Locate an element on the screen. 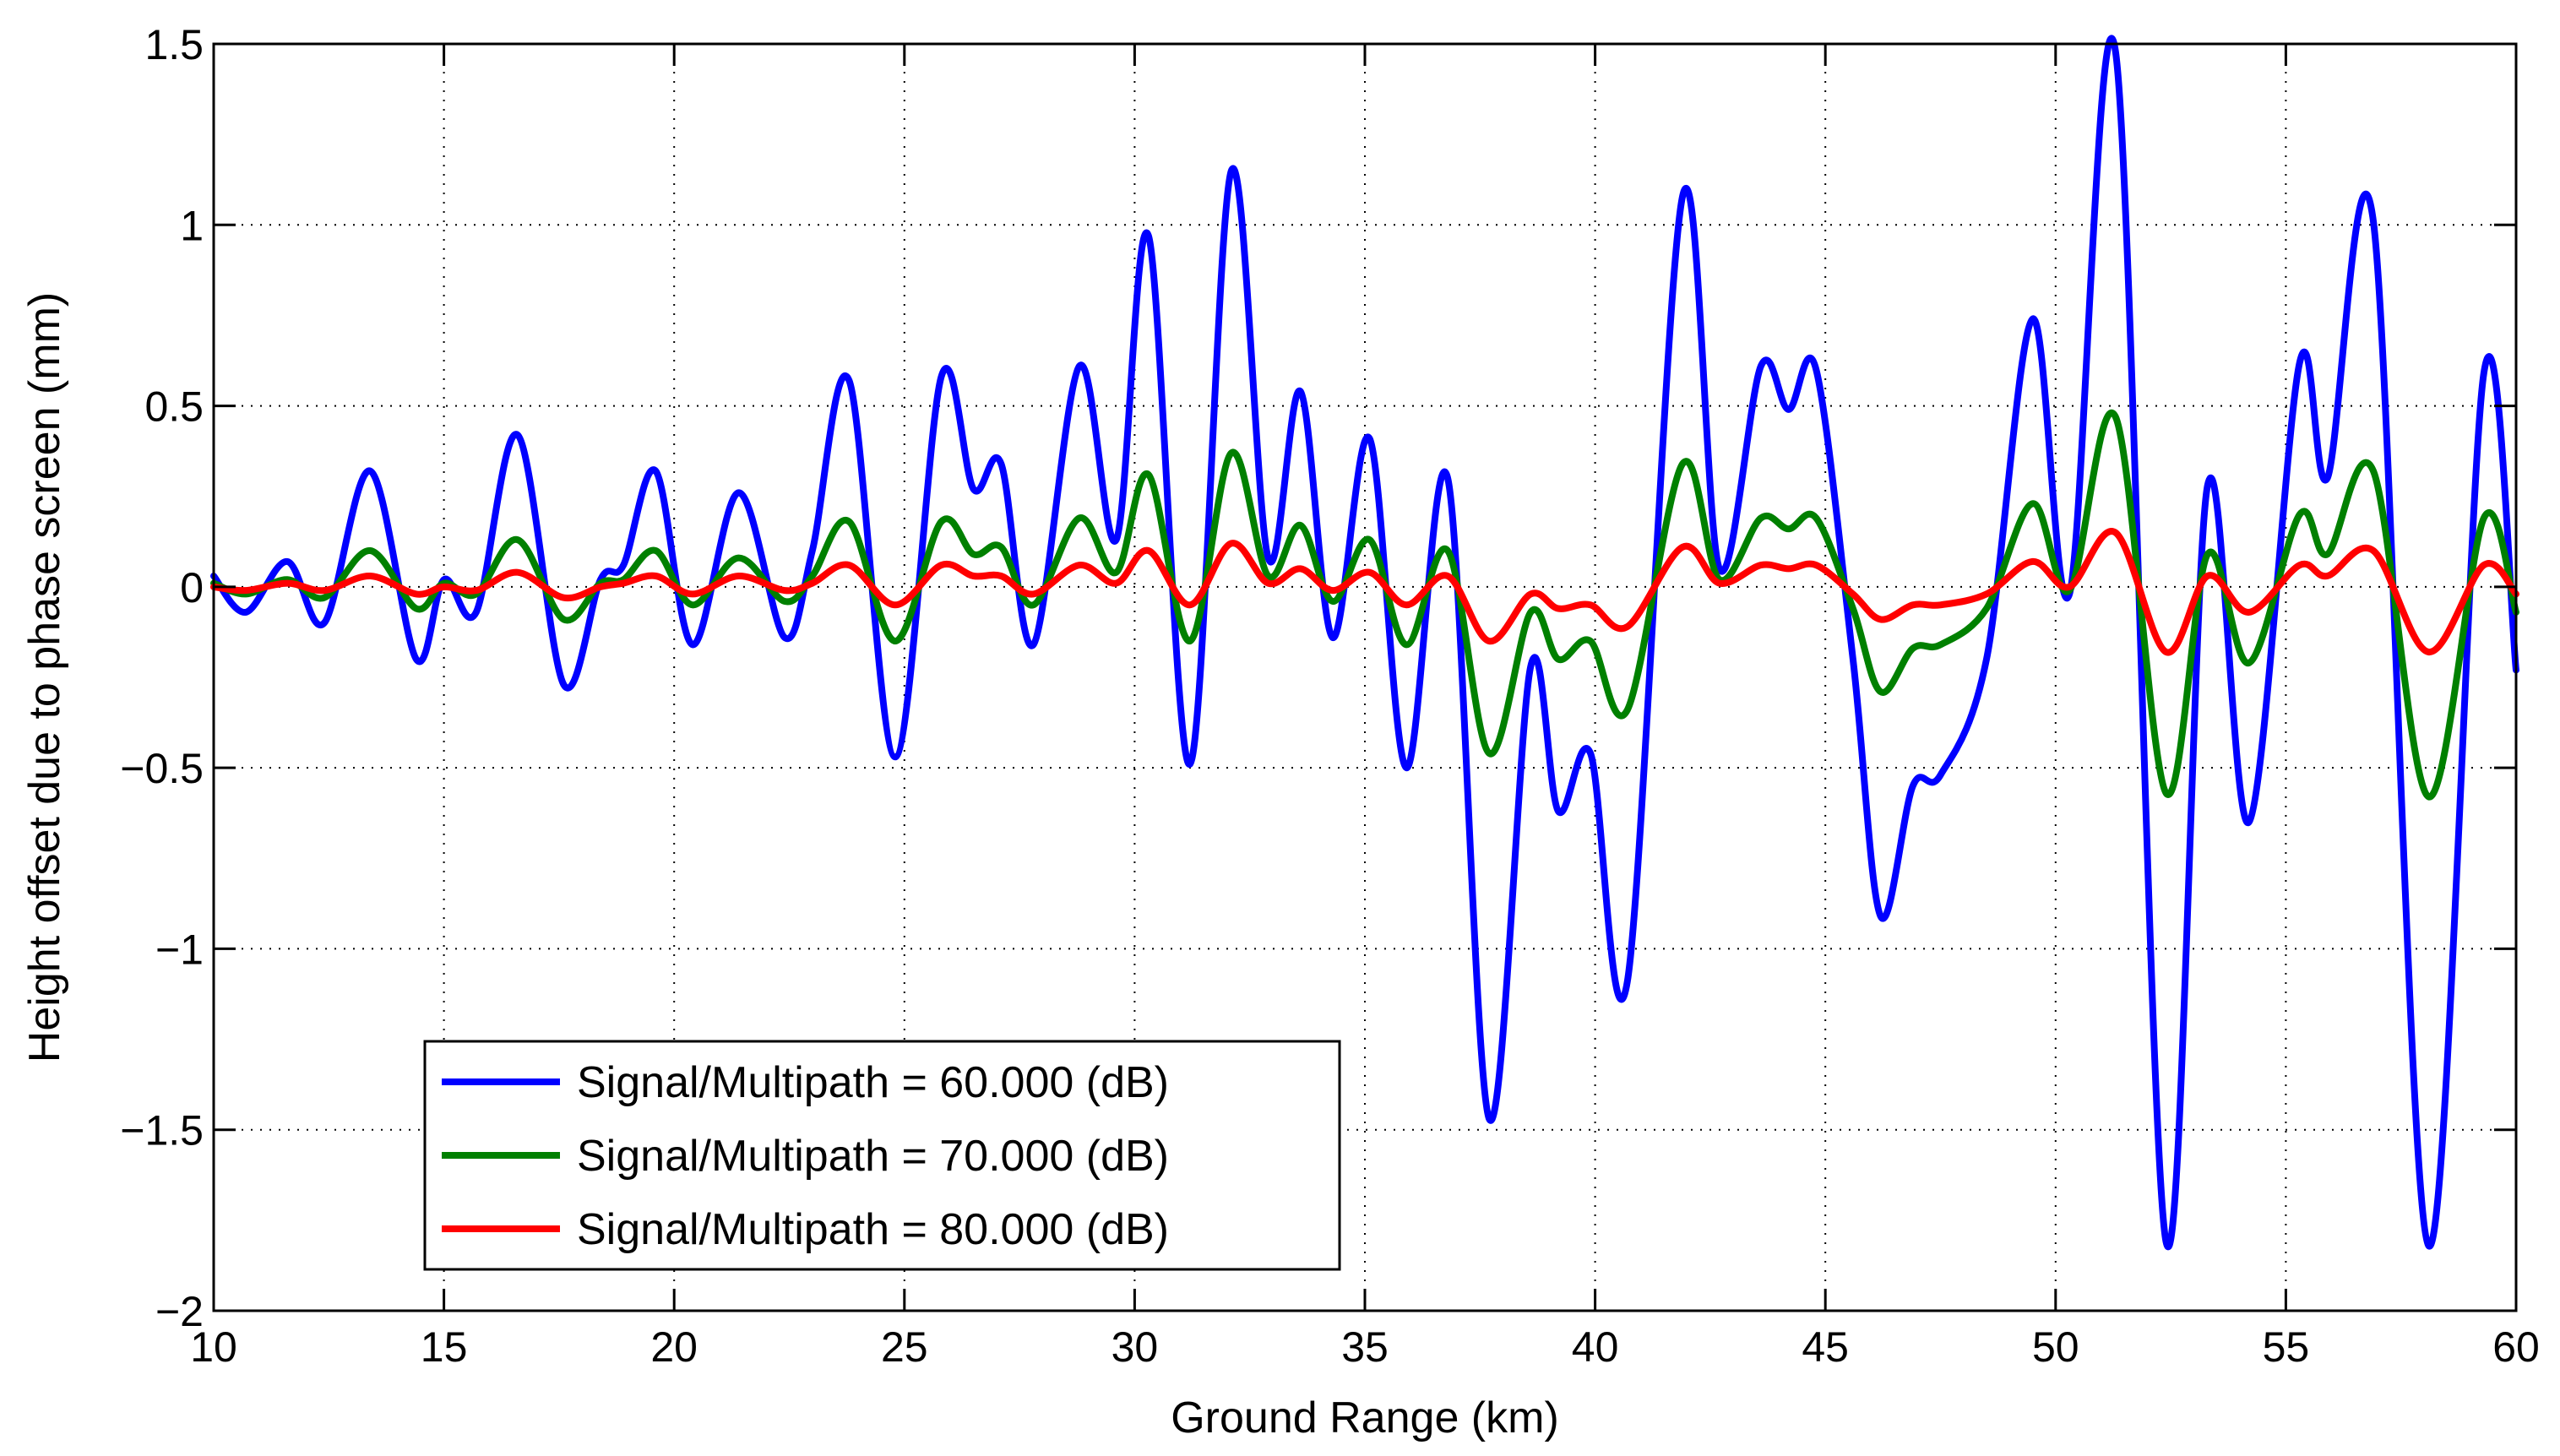 This screenshot has width=2560, height=1456. y-tick-label: 0 is located at coordinates (192, 587).